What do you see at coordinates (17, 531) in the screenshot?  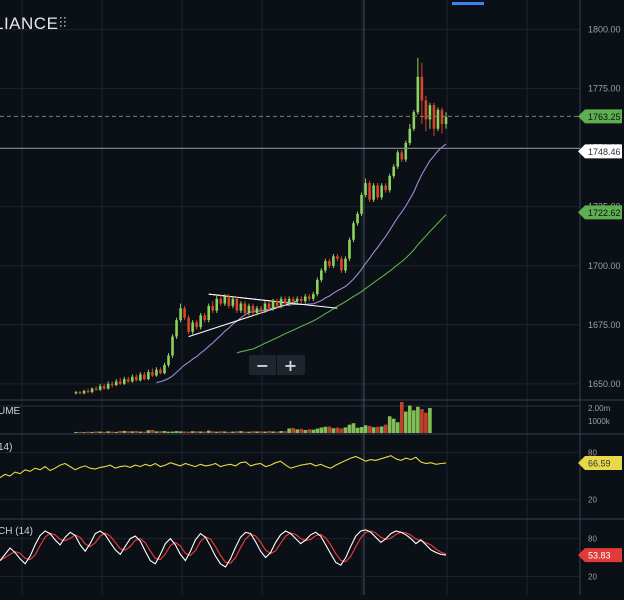 I see `stoch-pane-label: CH (14)` at bounding box center [17, 531].